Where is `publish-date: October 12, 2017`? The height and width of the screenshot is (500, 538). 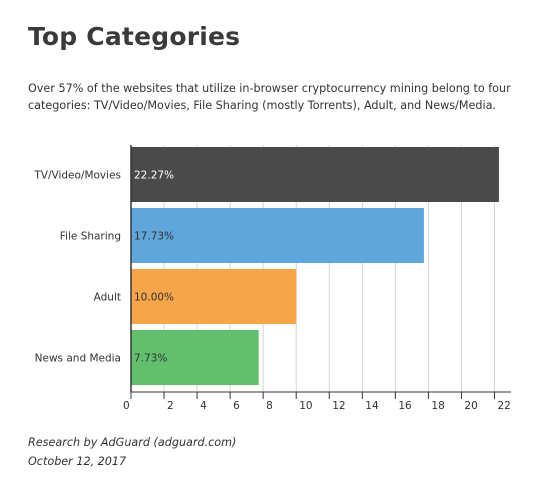 publish-date: October 12, 2017 is located at coordinates (77, 461).